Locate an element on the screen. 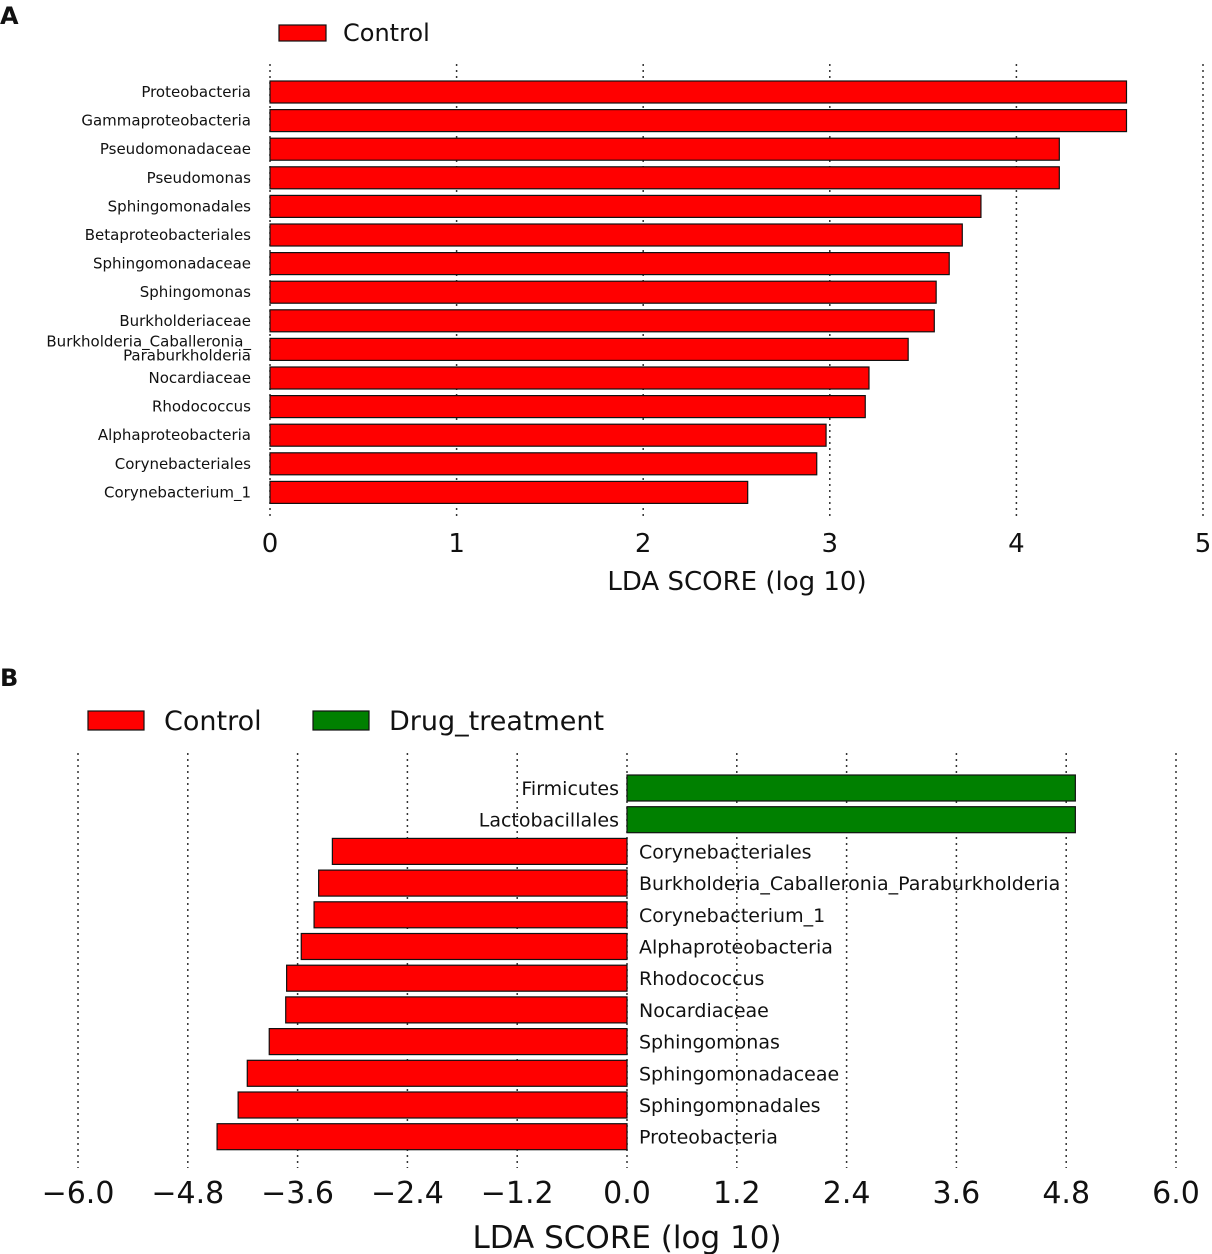 Image resolution: width=1212 pixels, height=1254 pixels. panel-a-category-label: Sphingomonadaceae is located at coordinates (172, 264).